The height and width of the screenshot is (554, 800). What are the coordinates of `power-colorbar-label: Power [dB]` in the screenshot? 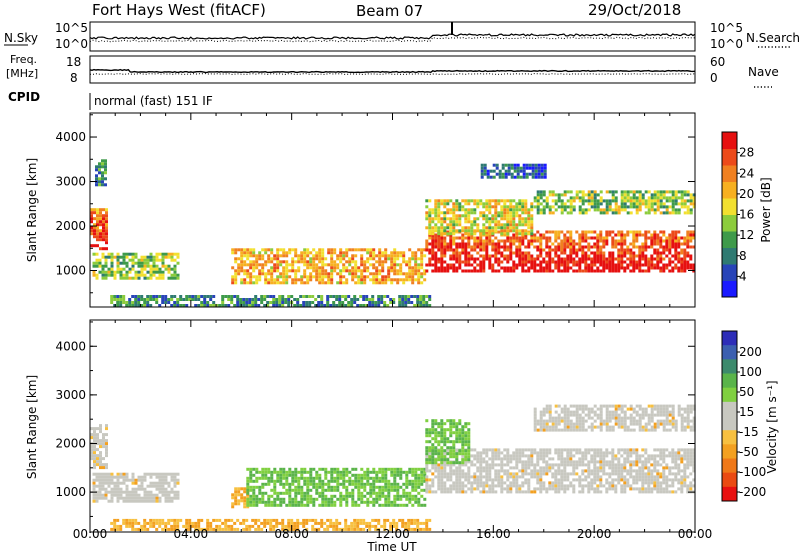 It's located at (766, 209).